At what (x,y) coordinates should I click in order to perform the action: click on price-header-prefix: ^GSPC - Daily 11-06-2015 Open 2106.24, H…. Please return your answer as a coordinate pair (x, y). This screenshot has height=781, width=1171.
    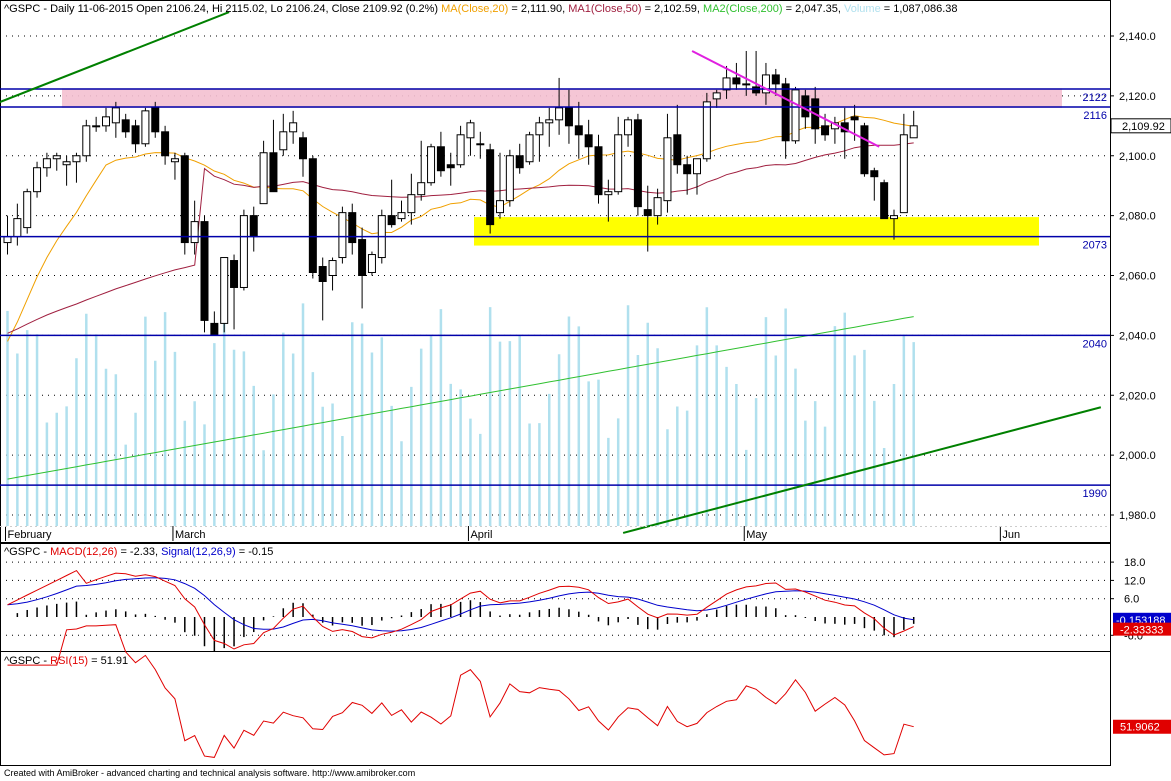
    Looking at the image, I should click on (221, 9).